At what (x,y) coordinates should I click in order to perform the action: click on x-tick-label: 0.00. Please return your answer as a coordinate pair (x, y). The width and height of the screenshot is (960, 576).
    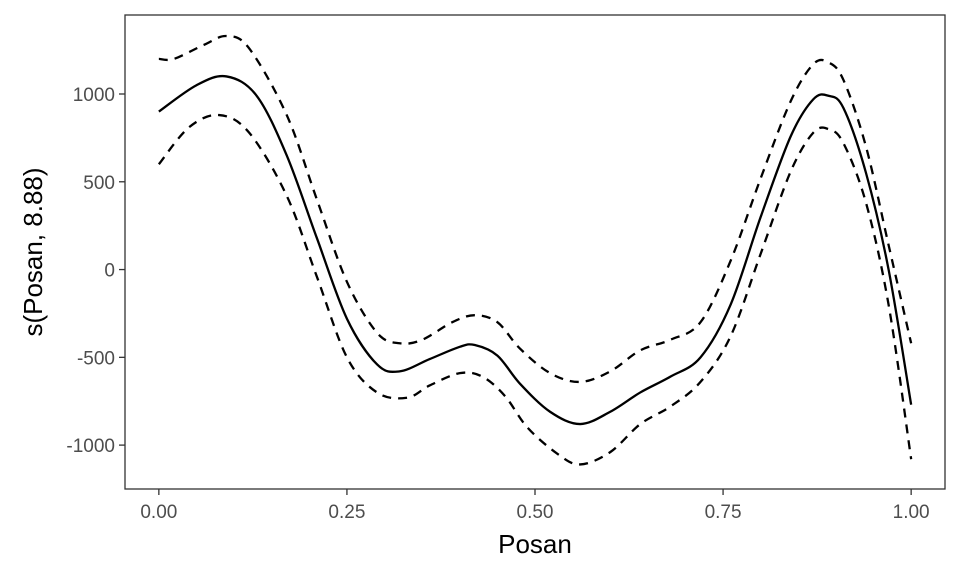
    Looking at the image, I should click on (158, 512).